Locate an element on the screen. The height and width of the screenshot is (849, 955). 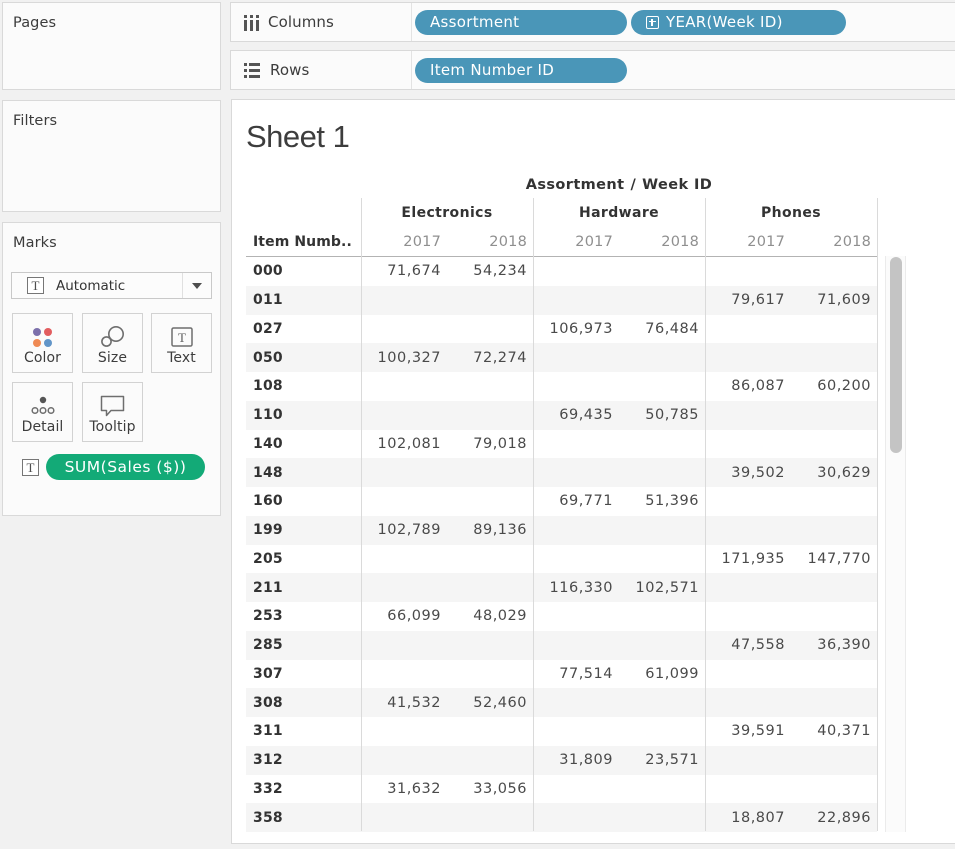
value-cell: 33,056 is located at coordinates (500, 788).